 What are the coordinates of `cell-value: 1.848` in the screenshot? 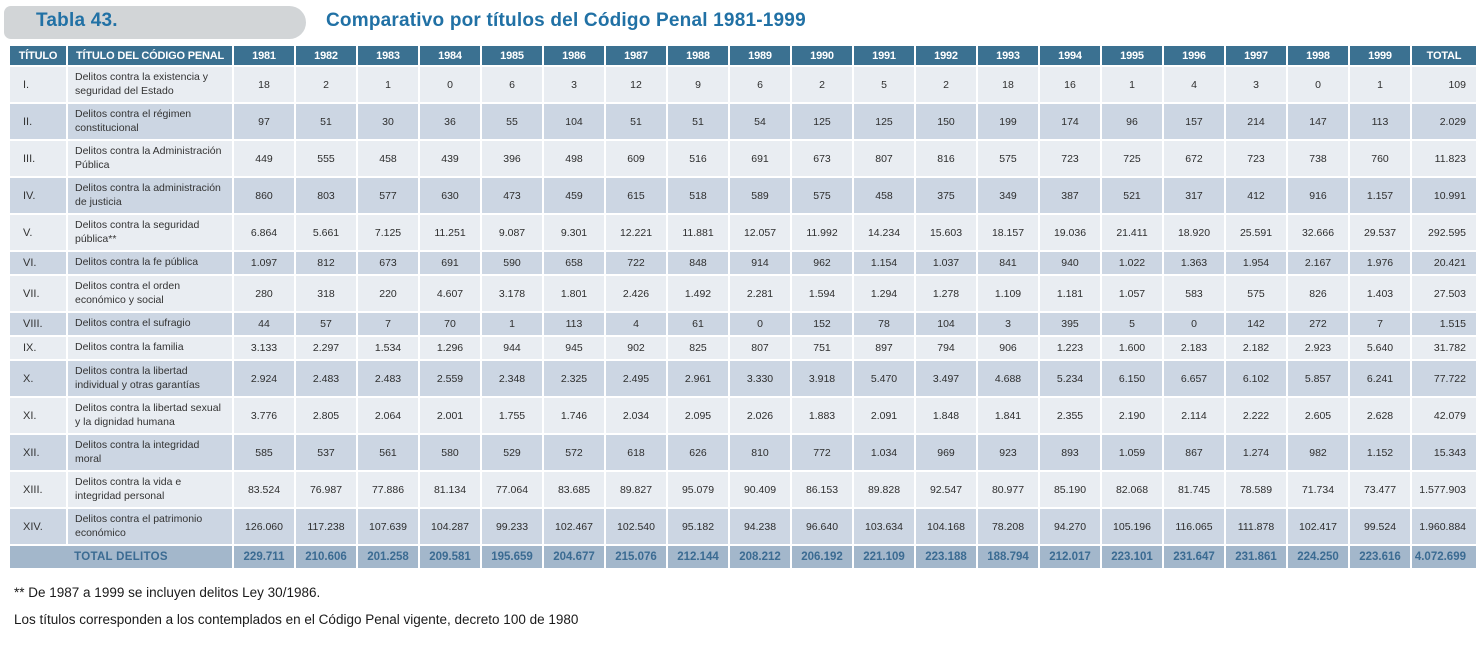 It's located at (947, 416).